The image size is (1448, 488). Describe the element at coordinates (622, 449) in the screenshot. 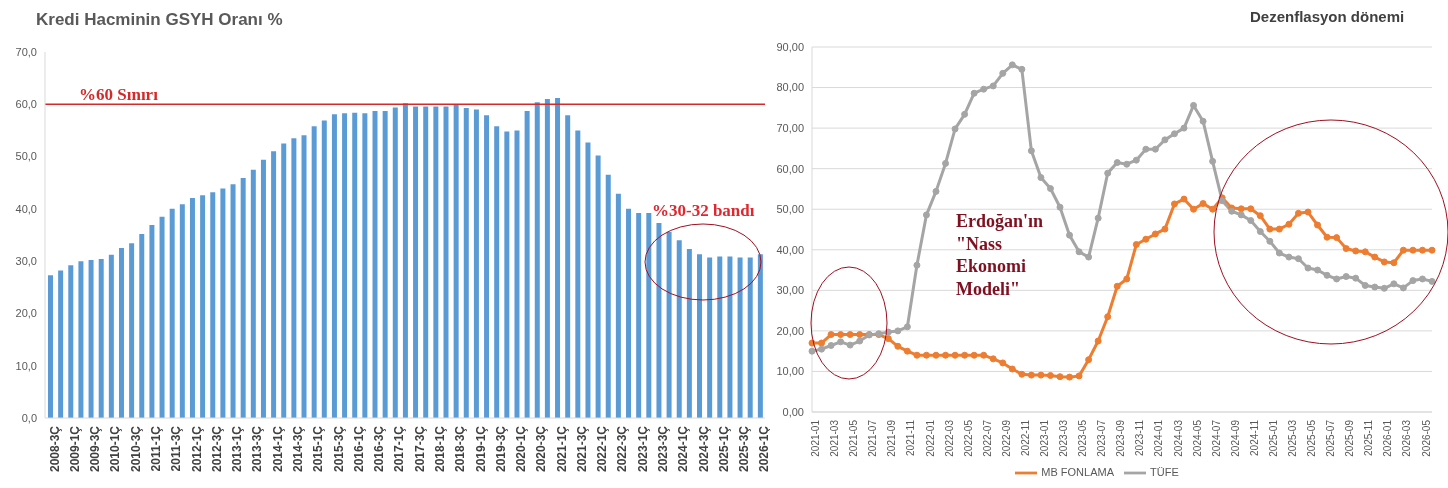

I see `x-tick-label: 2022-3Ç` at that location.